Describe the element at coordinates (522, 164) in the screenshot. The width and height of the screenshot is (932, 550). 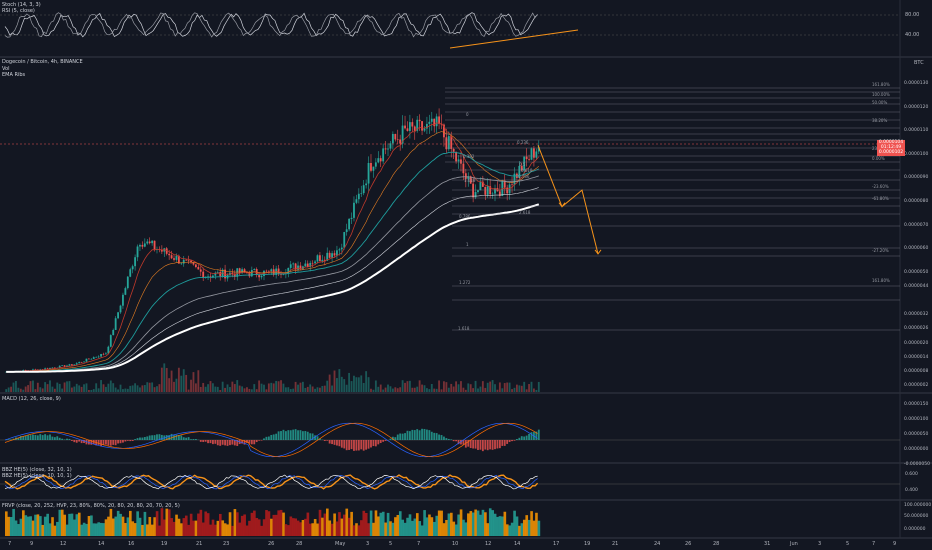
I see `fib-inner-label: 0.5` at that location.